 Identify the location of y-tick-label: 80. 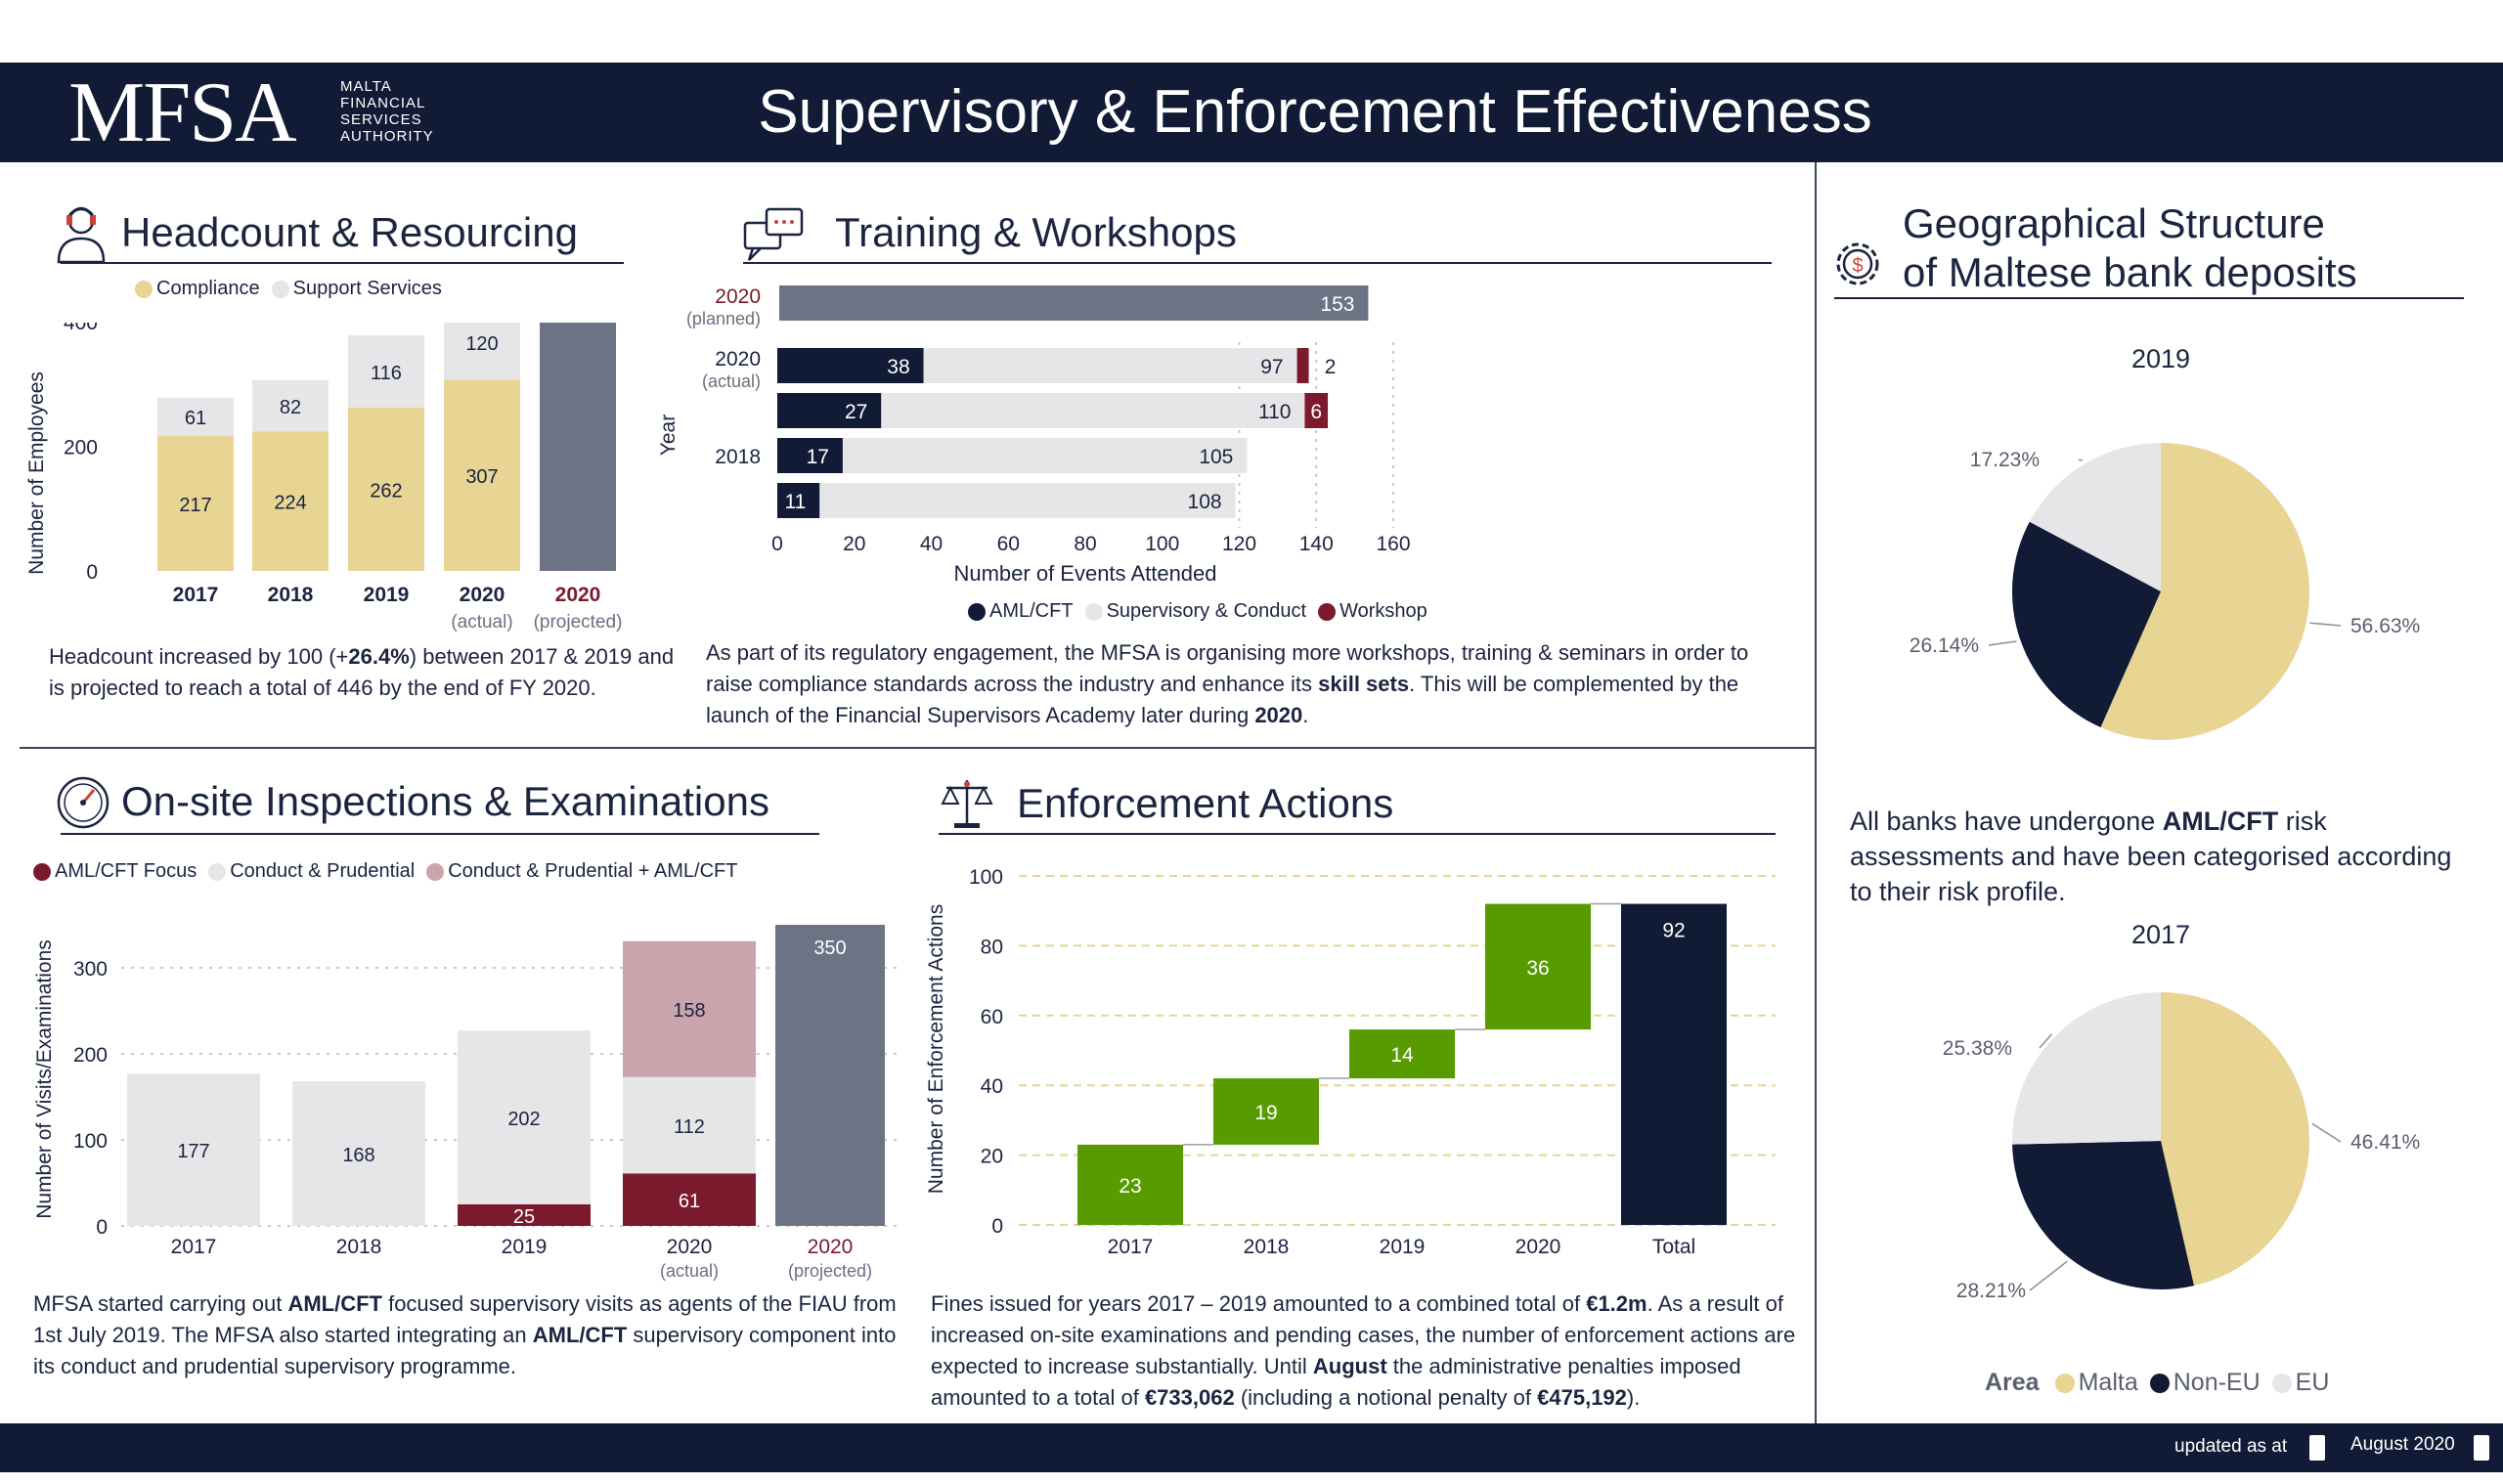
(992, 947).